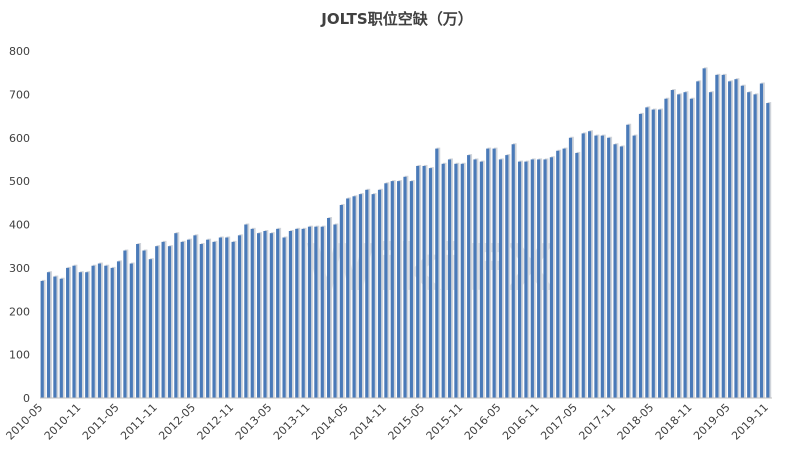 This screenshot has height=455, width=795. I want to click on x-tick-label: 2013-11, so click(292, 422).